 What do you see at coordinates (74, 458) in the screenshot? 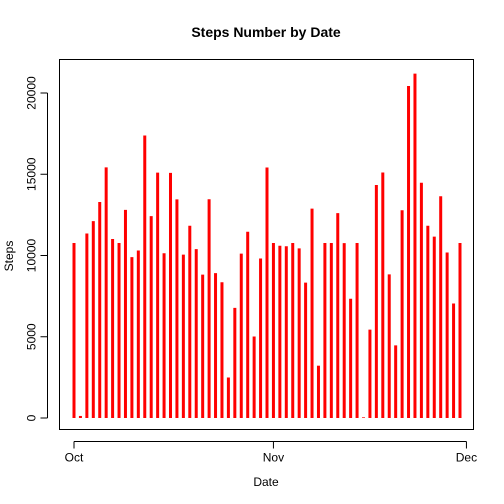
I see `x-tick-label: Oct` at bounding box center [74, 458].